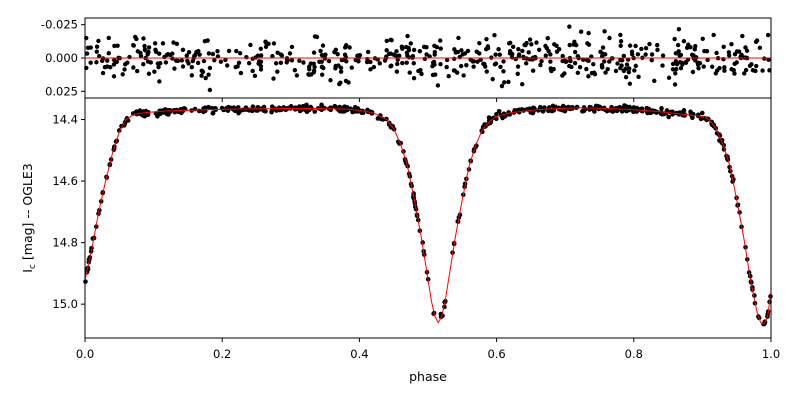  I want to click on y-axis-label-main: I, so click(27, 271).